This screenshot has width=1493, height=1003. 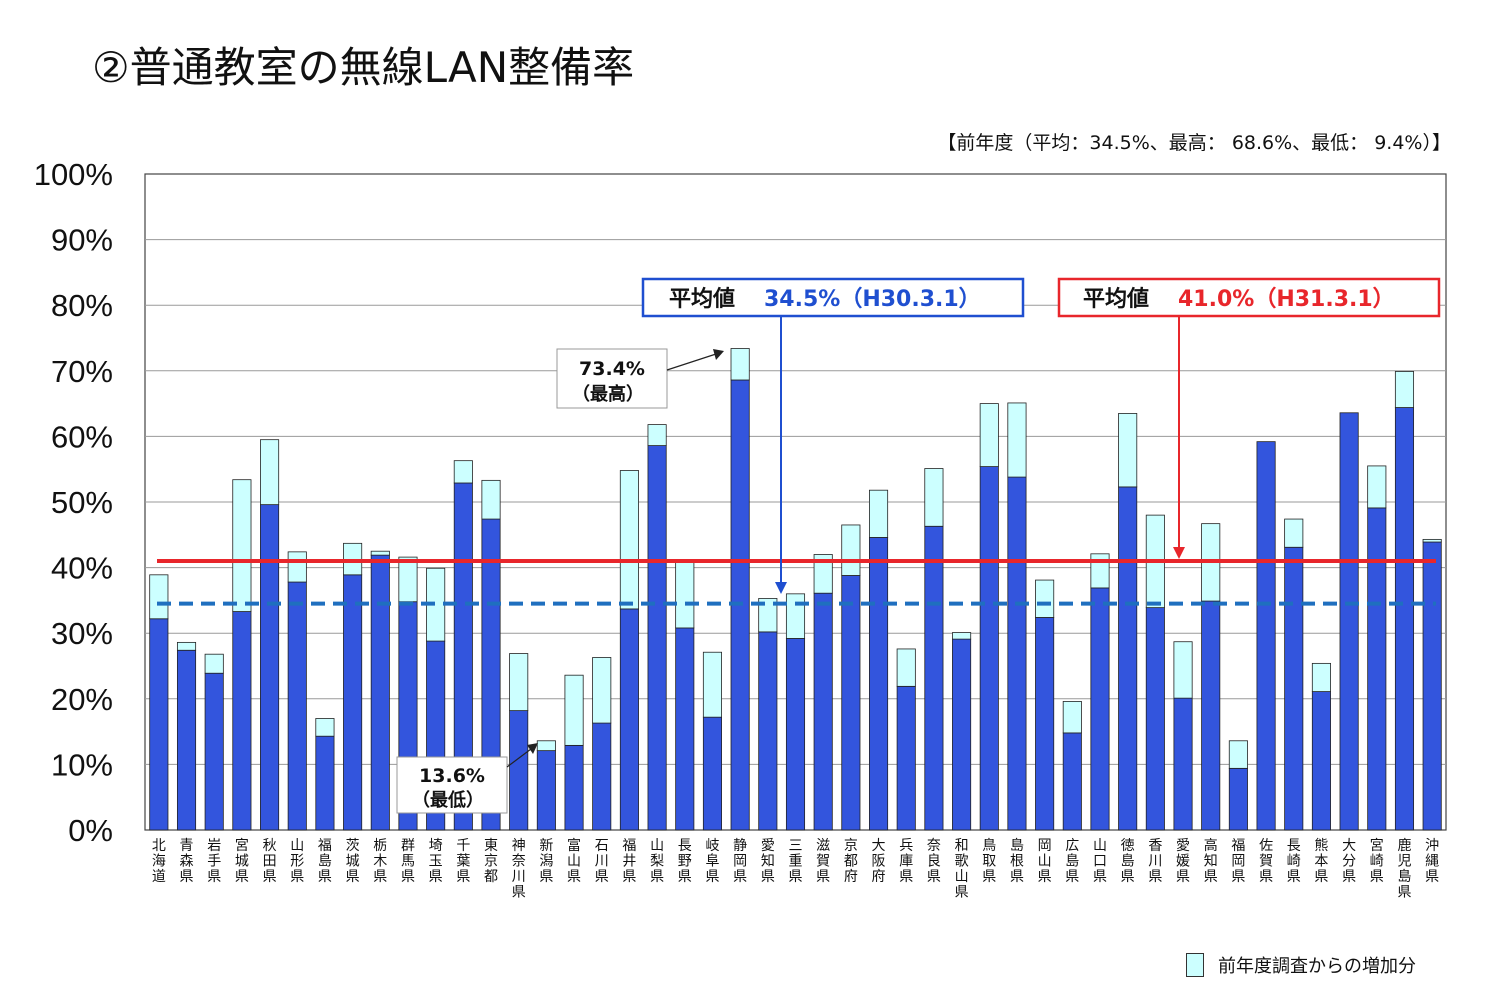 I want to click on x-tick-label: 滋賀県, so click(x=823, y=861).